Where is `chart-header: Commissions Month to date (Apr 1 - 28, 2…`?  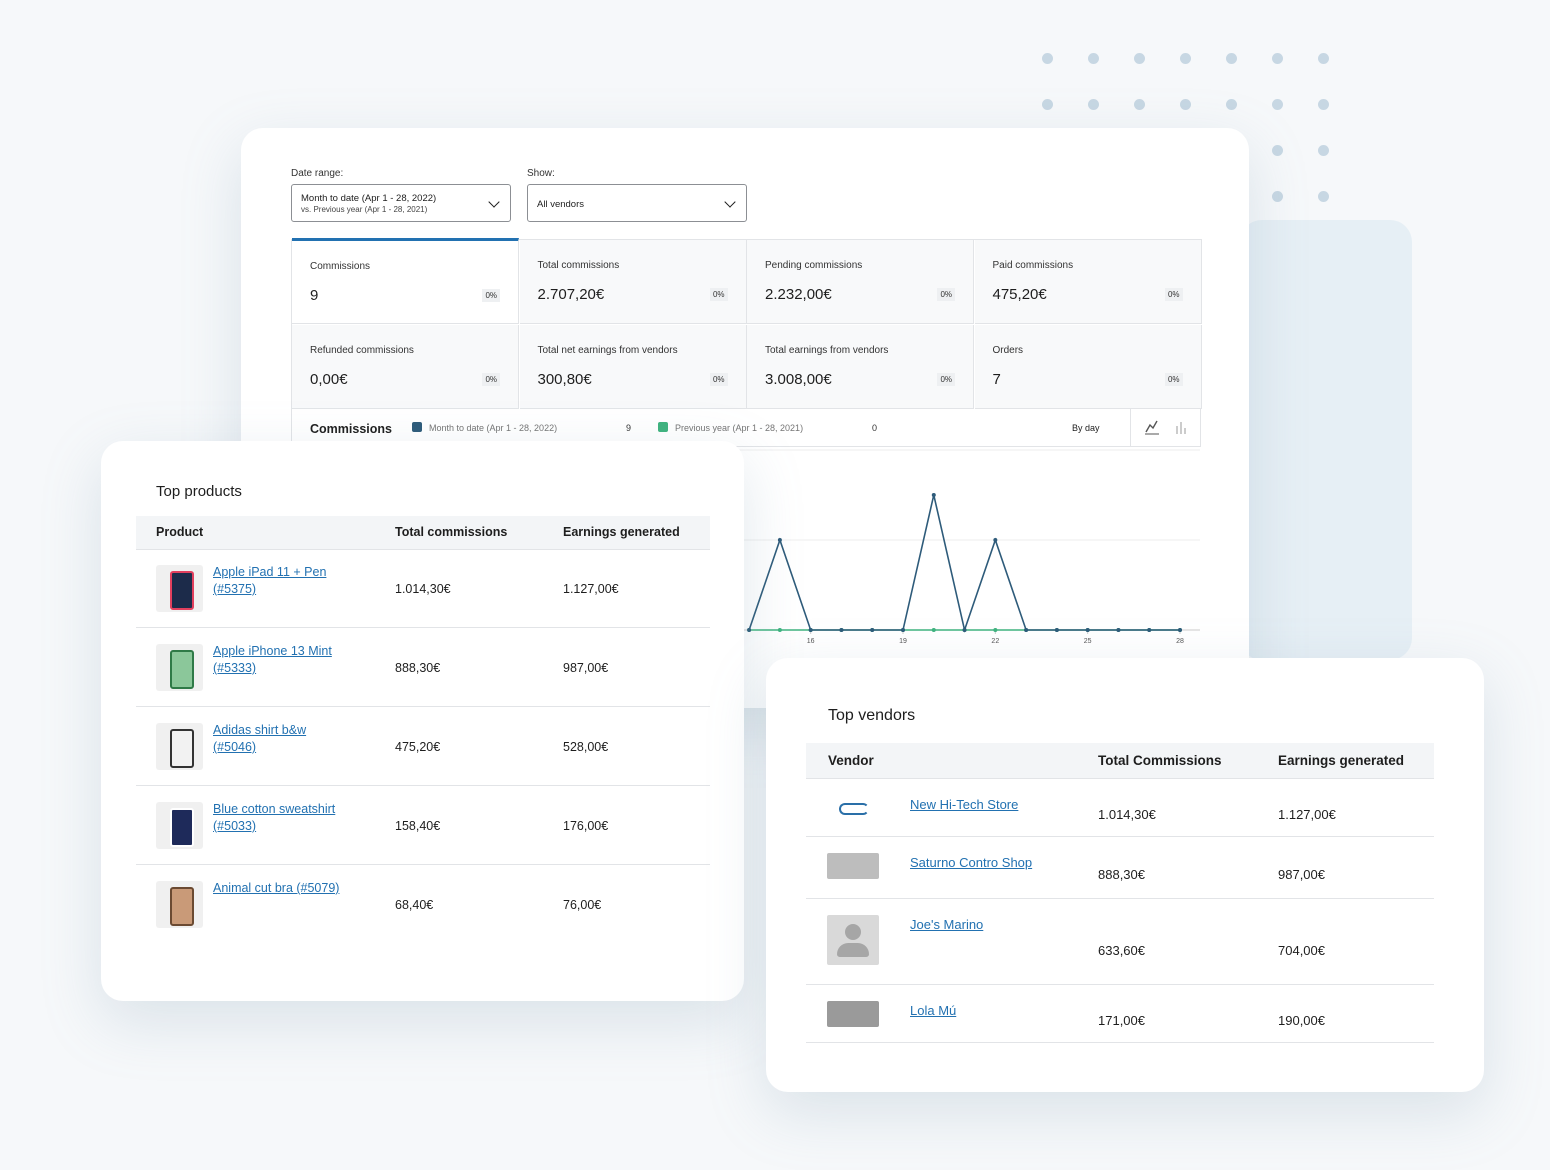 chart-header: Commissions Month to date (Apr 1 - 28, 2… is located at coordinates (746, 428).